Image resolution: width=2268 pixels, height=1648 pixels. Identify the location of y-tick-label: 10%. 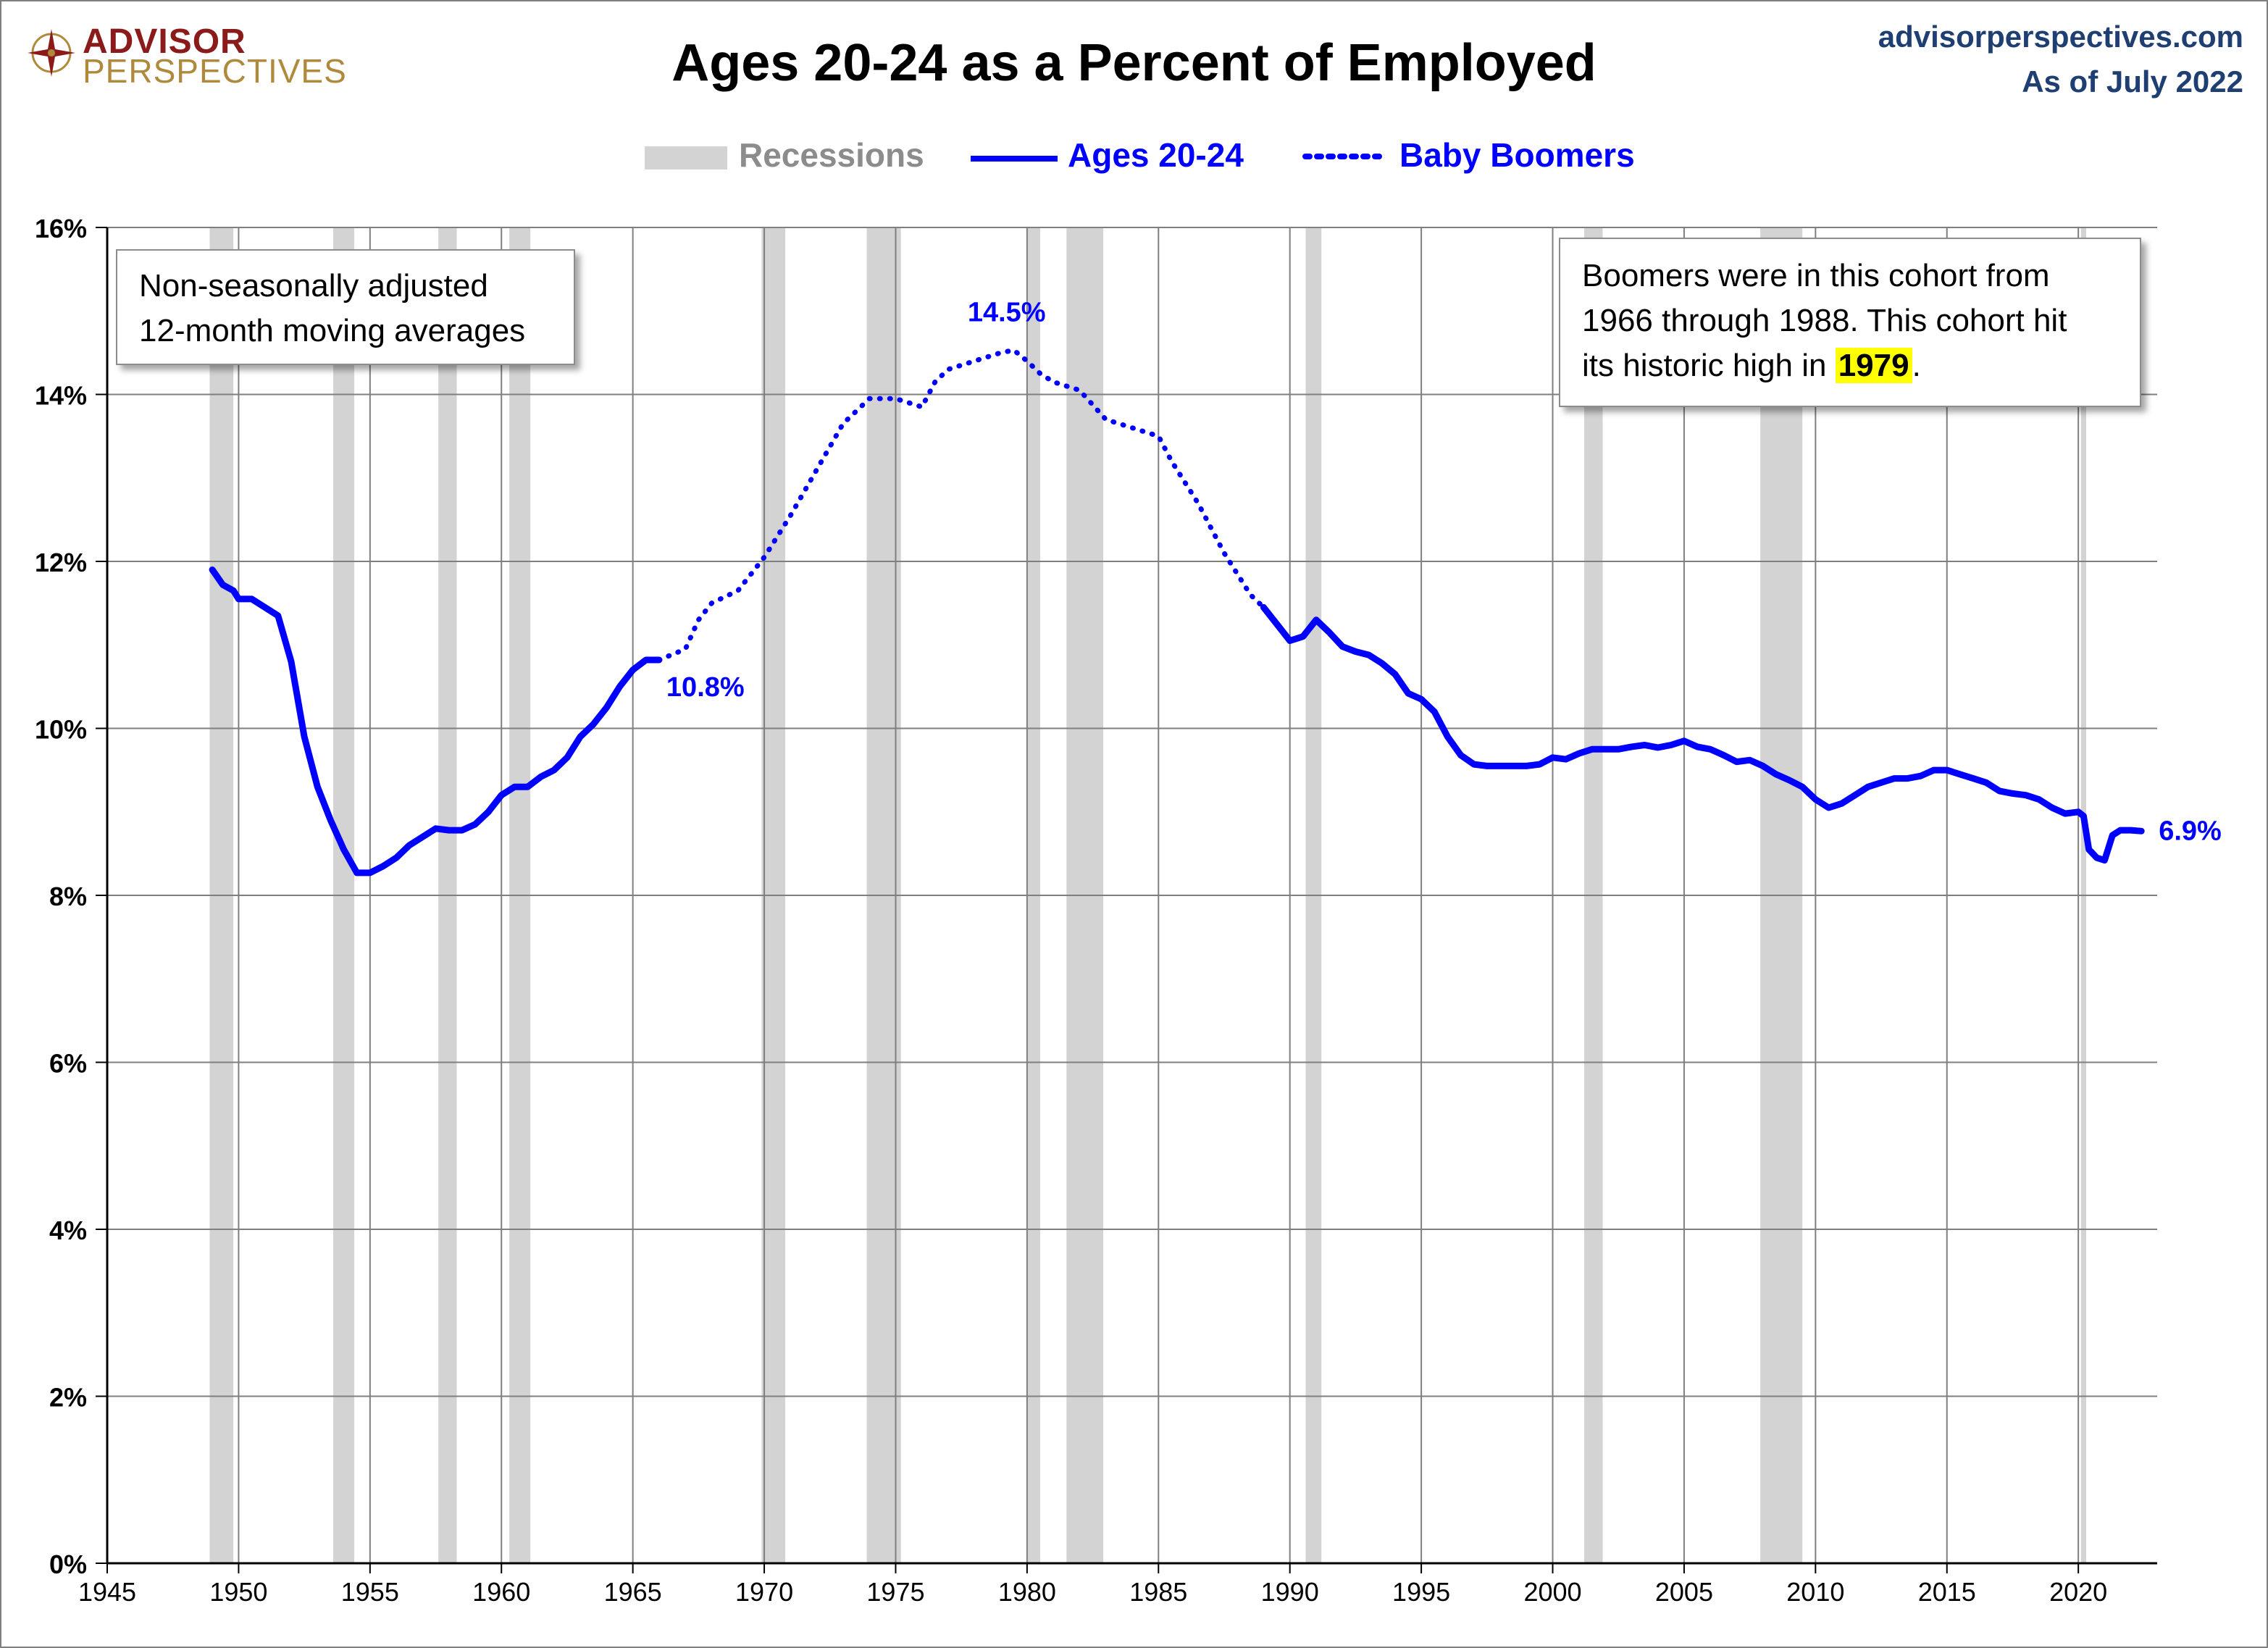
(61, 730).